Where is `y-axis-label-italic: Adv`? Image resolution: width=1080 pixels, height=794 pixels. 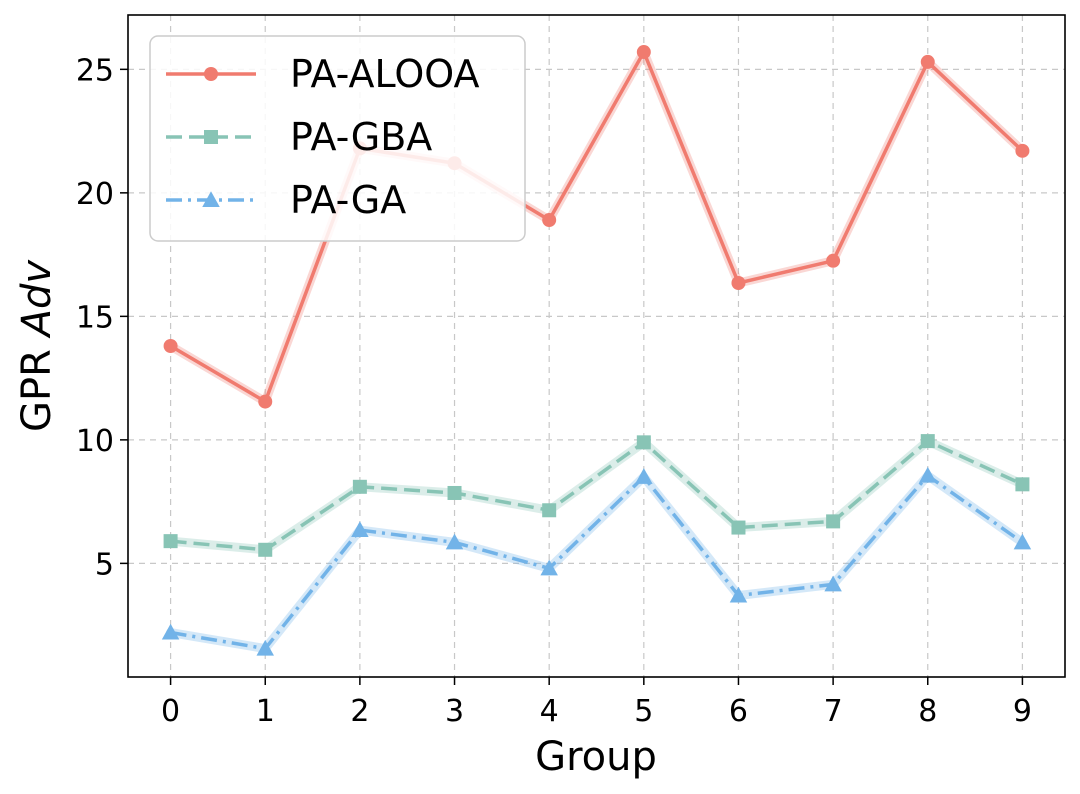 y-axis-label-italic: Adv is located at coordinates (37, 299).